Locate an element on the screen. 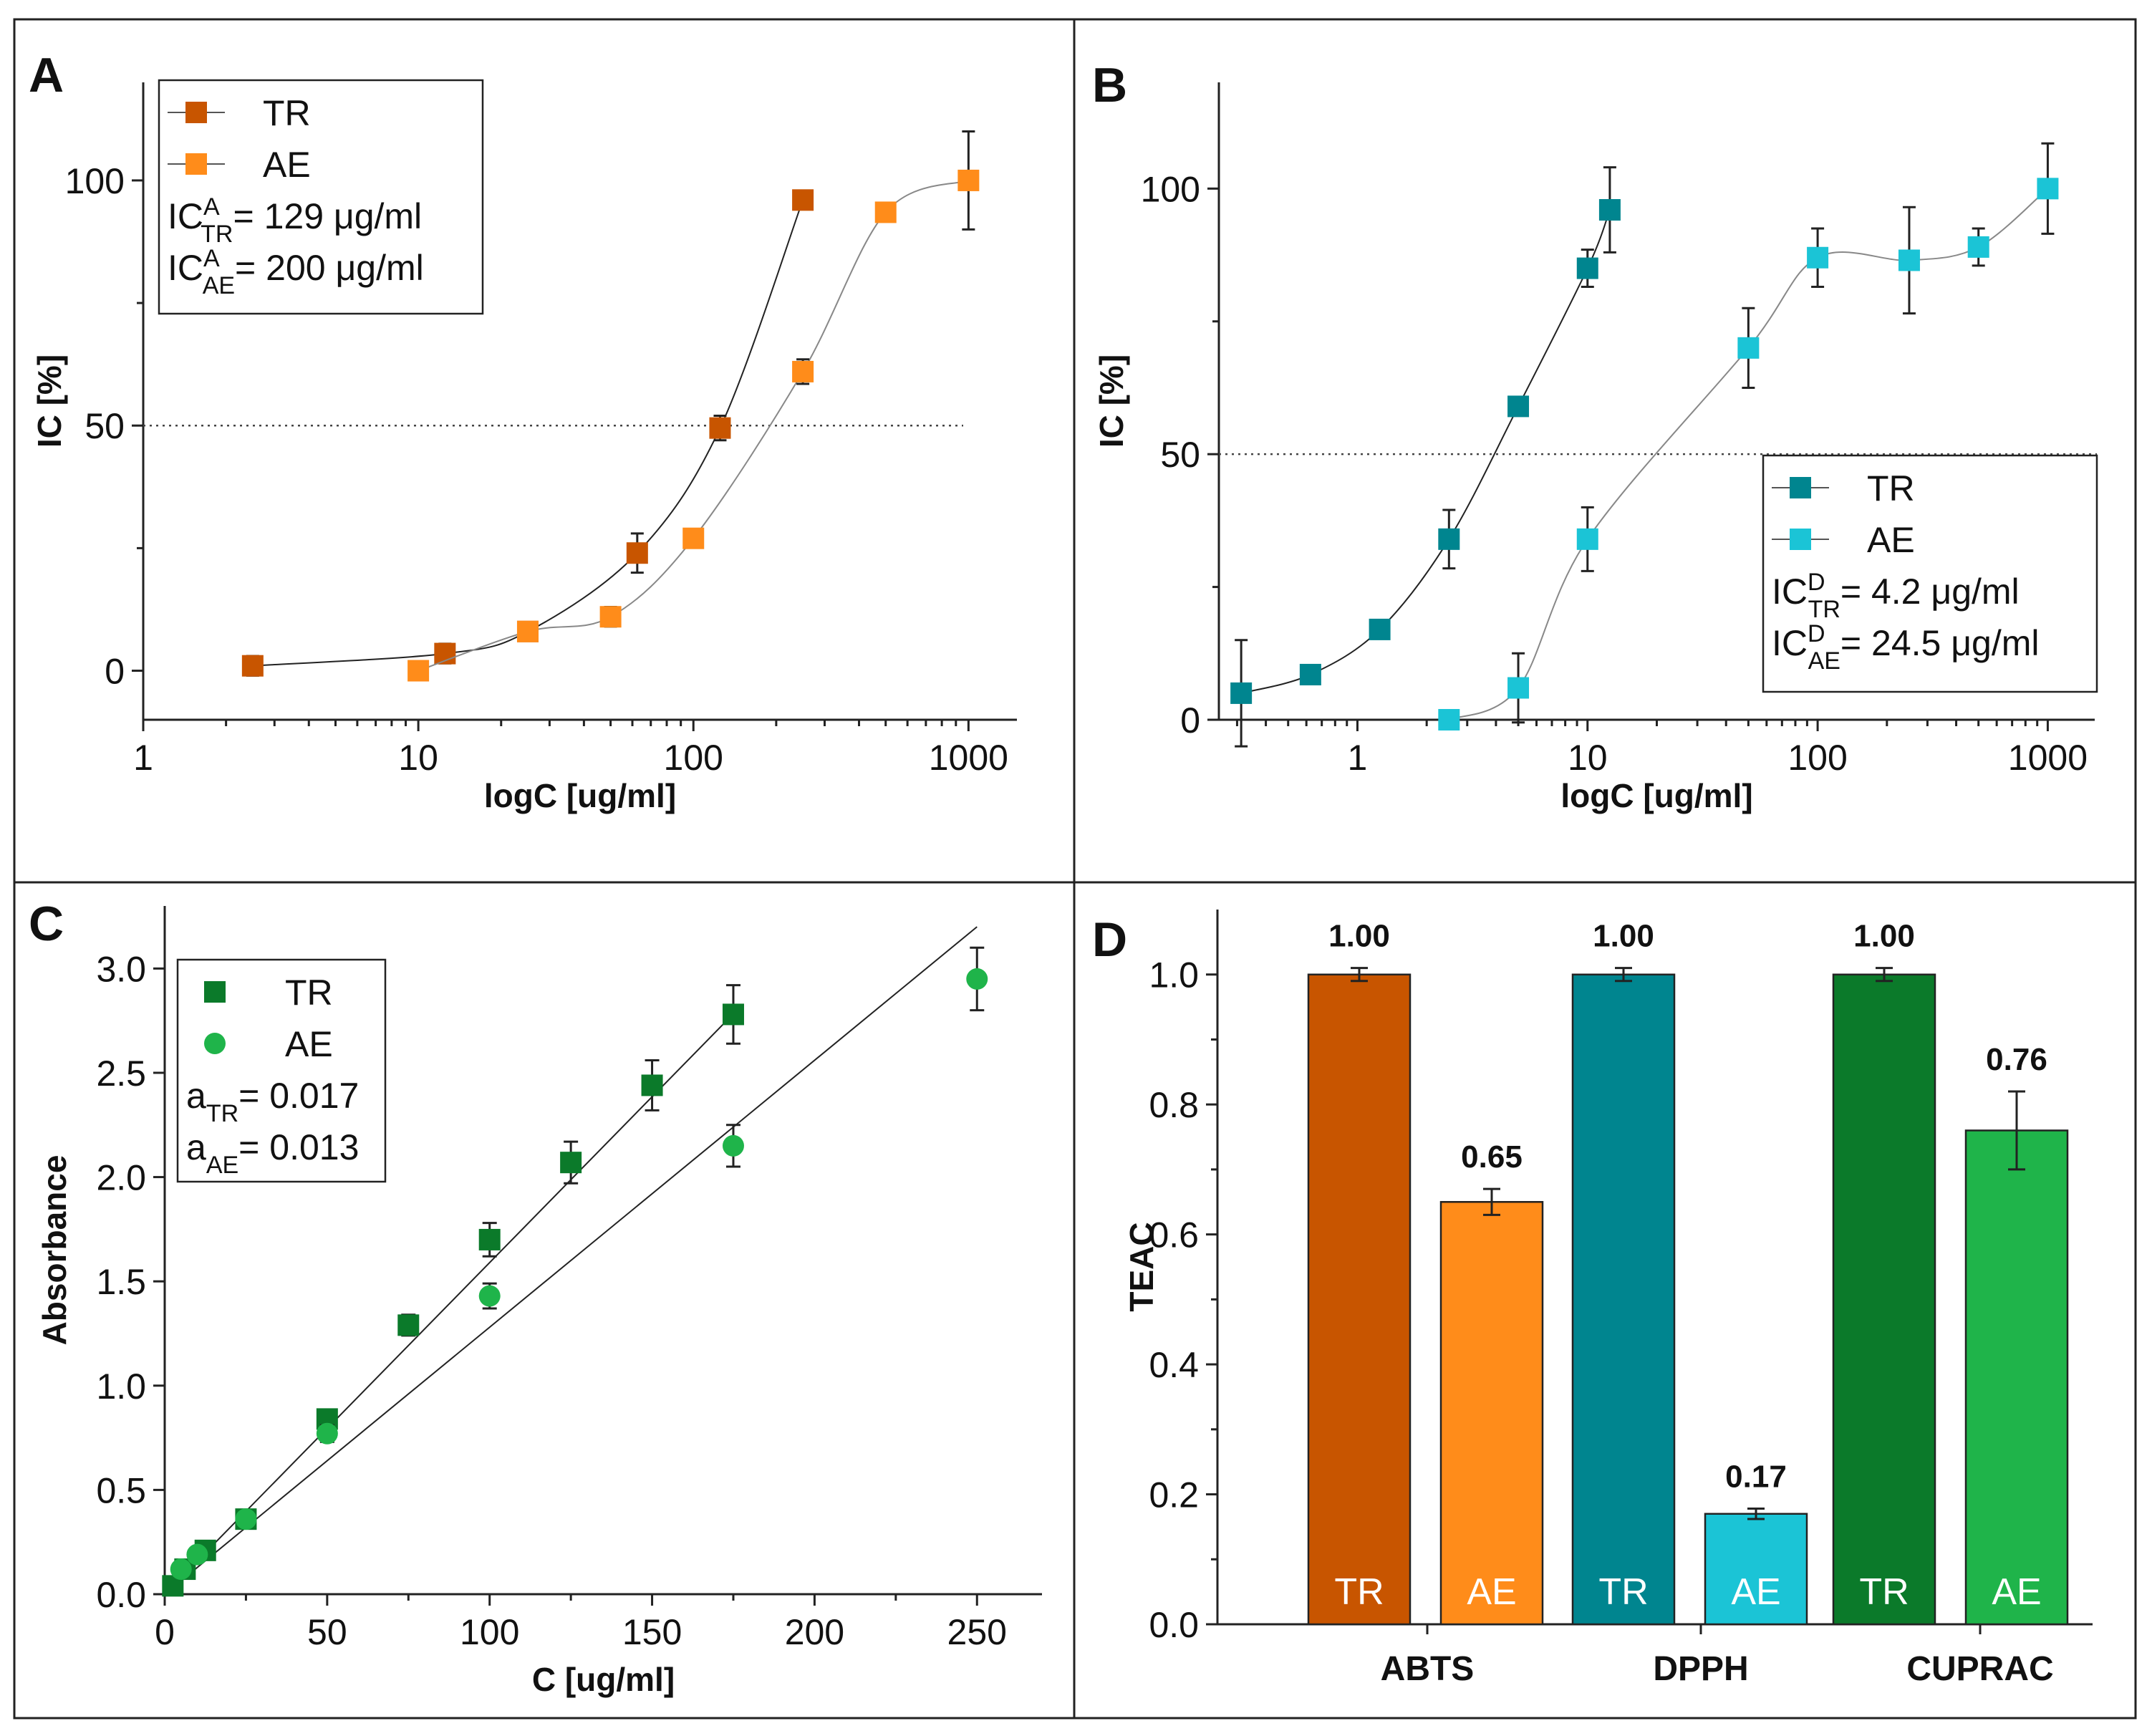 Image resolution: width=2147 pixels, height=1736 pixels. bar-value-label: 0.17 is located at coordinates (1756, 1478).